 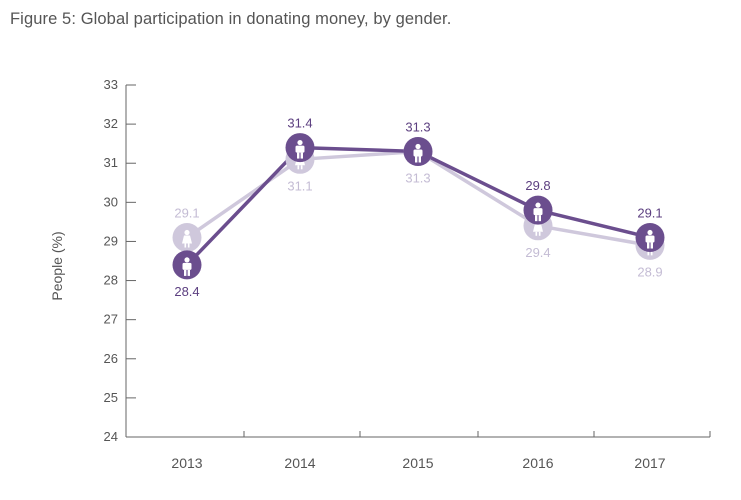 I want to click on y-tick-label: 25, so click(x=111, y=397).